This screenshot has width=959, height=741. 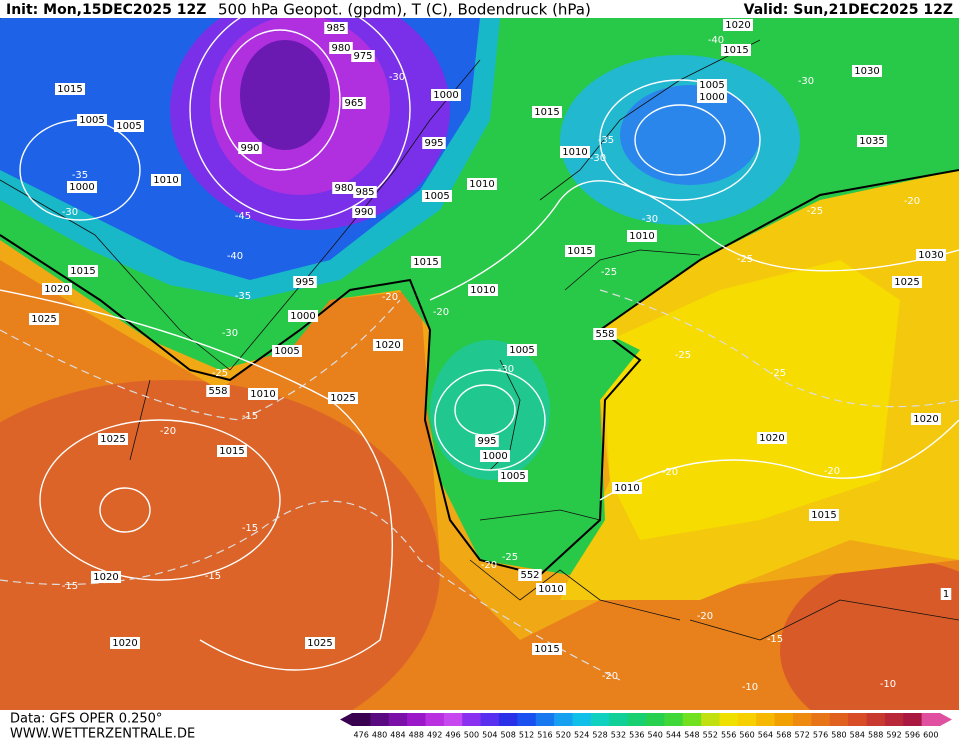 I want to click on colorbar-label: 508, so click(x=508, y=735).